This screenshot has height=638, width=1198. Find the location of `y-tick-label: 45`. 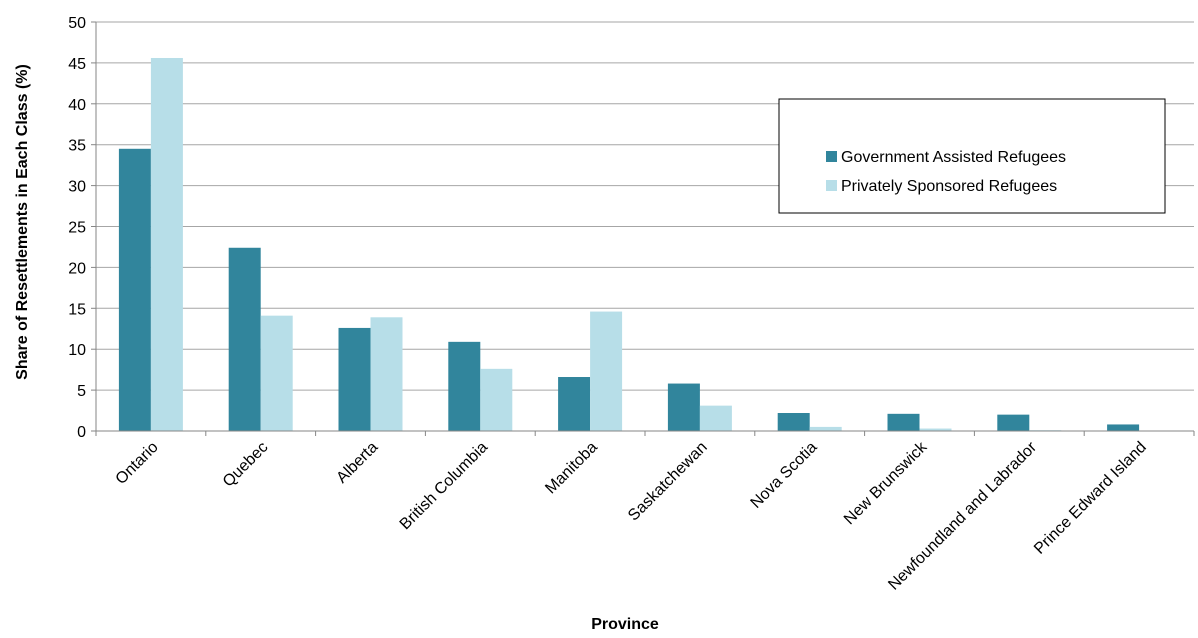

y-tick-label: 45 is located at coordinates (77, 64).